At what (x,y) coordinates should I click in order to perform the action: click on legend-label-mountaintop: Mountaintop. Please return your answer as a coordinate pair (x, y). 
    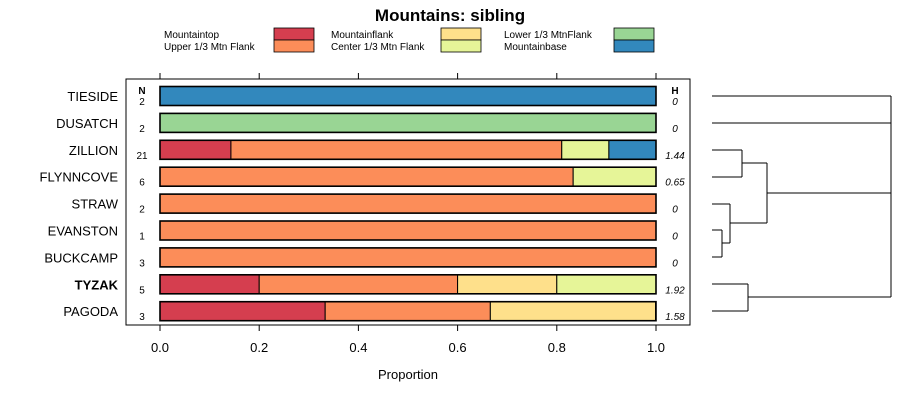
    Looking at the image, I should click on (191, 35).